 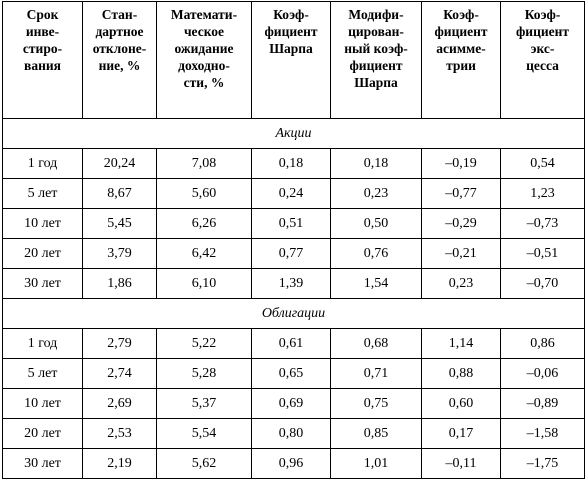 I want to click on cell: 0,69, so click(x=291, y=403).